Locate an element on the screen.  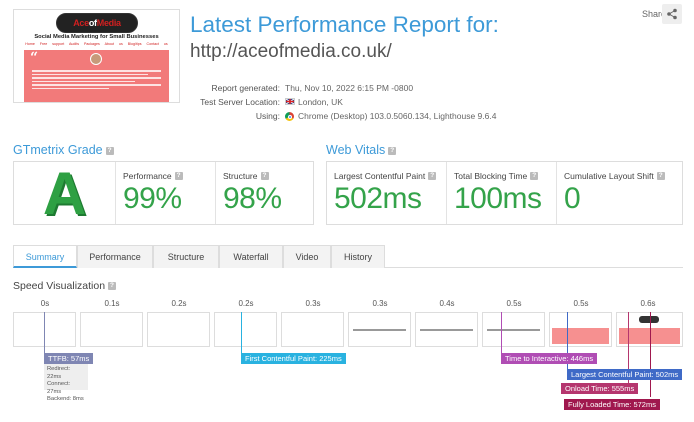
cls-metric: Cumulative Layout Shift? 0 is located at coordinates (620, 193).